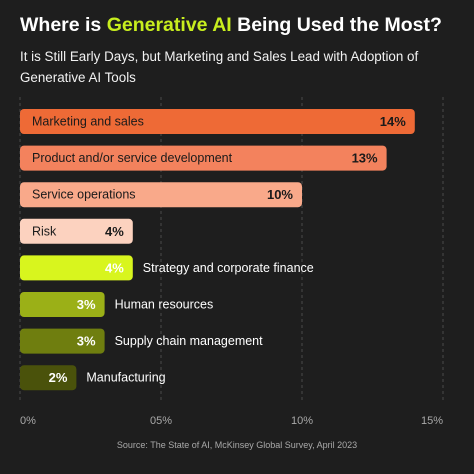 This screenshot has height=474, width=474. What do you see at coordinates (336, 25) in the screenshot?
I see `title-suffix: Being Used the Most?` at bounding box center [336, 25].